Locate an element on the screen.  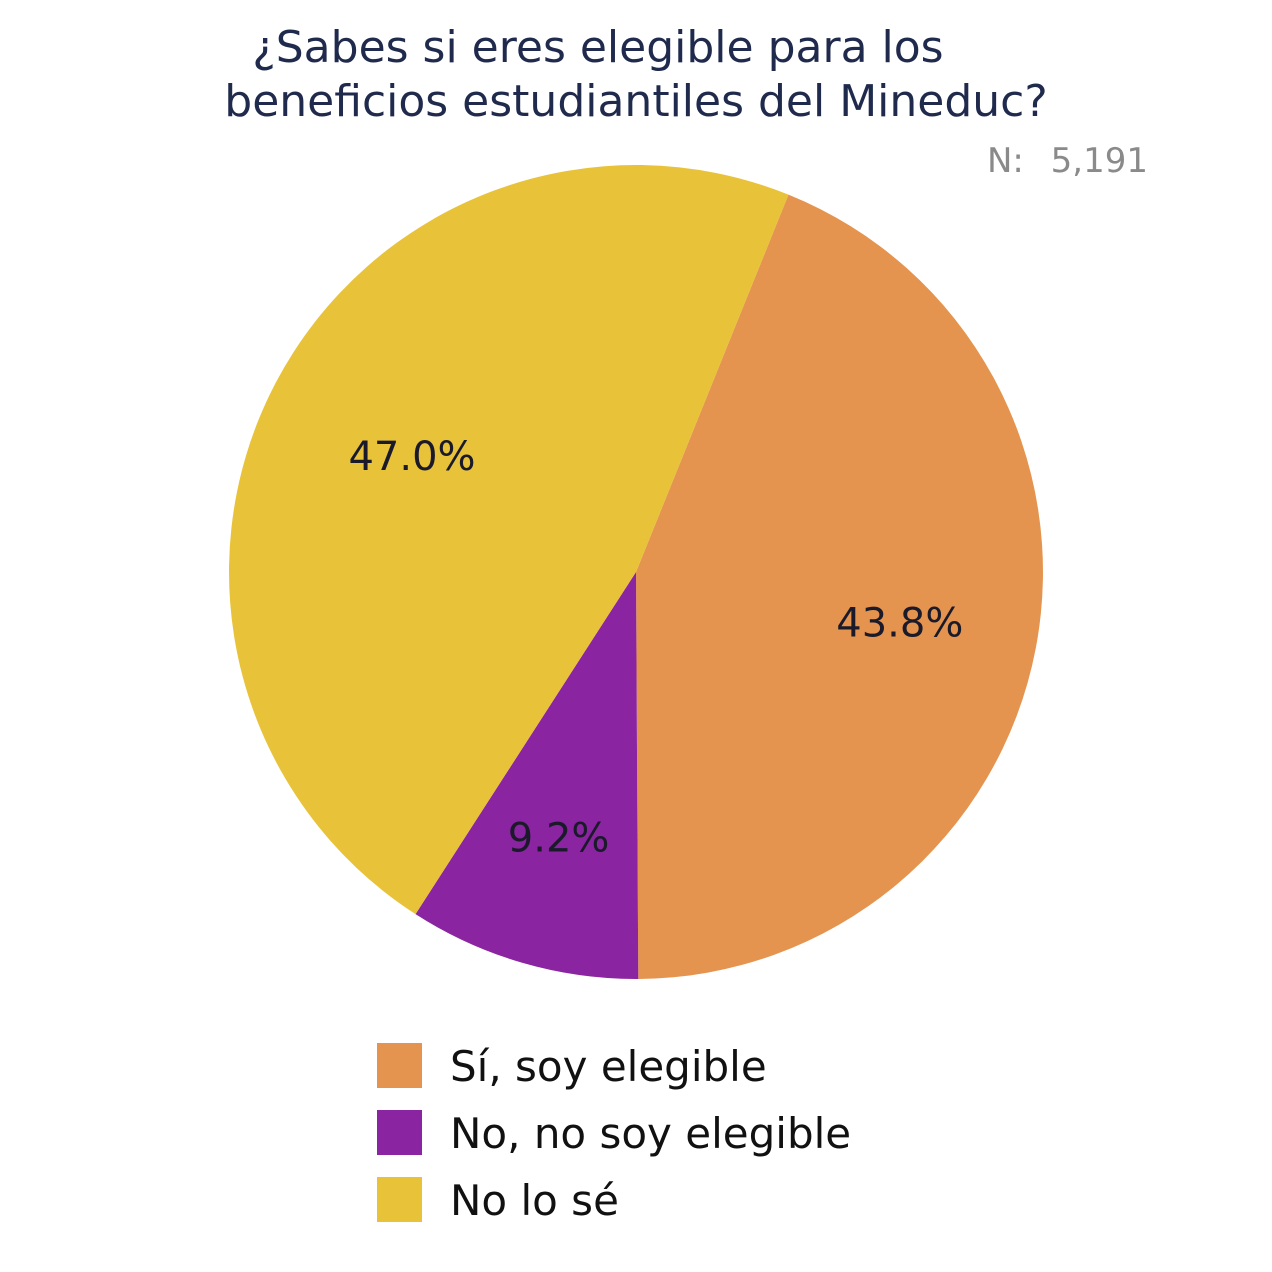
legend-label: No lo sé is located at coordinates (534, 1200).